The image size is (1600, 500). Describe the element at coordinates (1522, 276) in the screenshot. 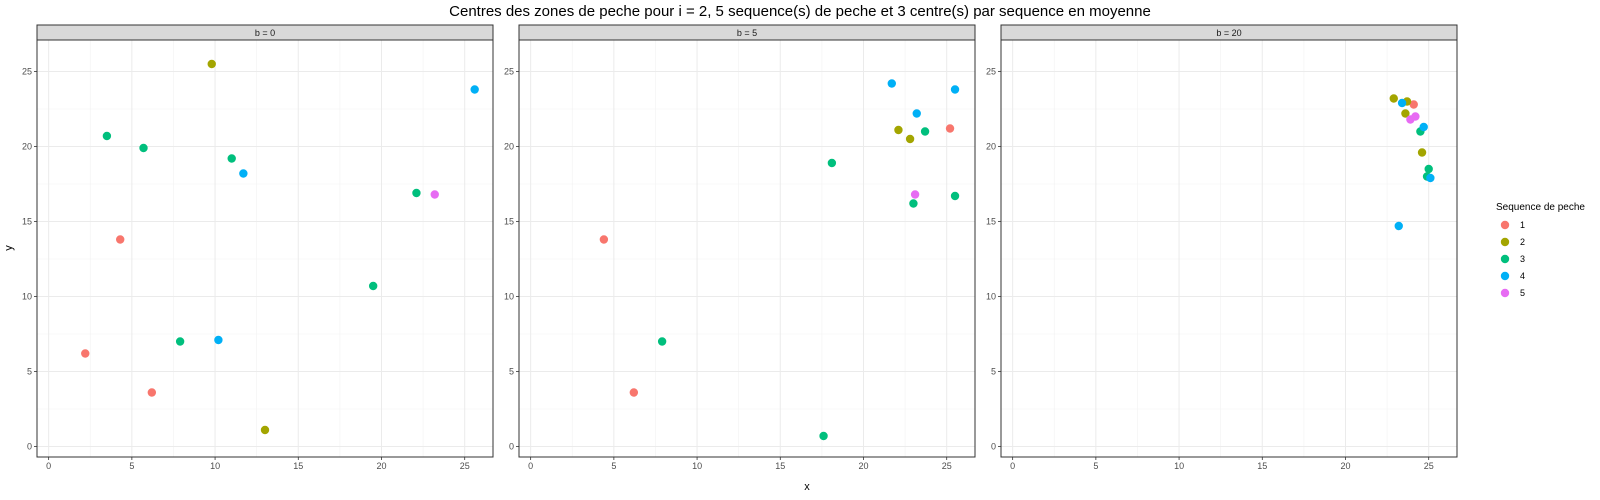

I see `legend-label: 4` at that location.